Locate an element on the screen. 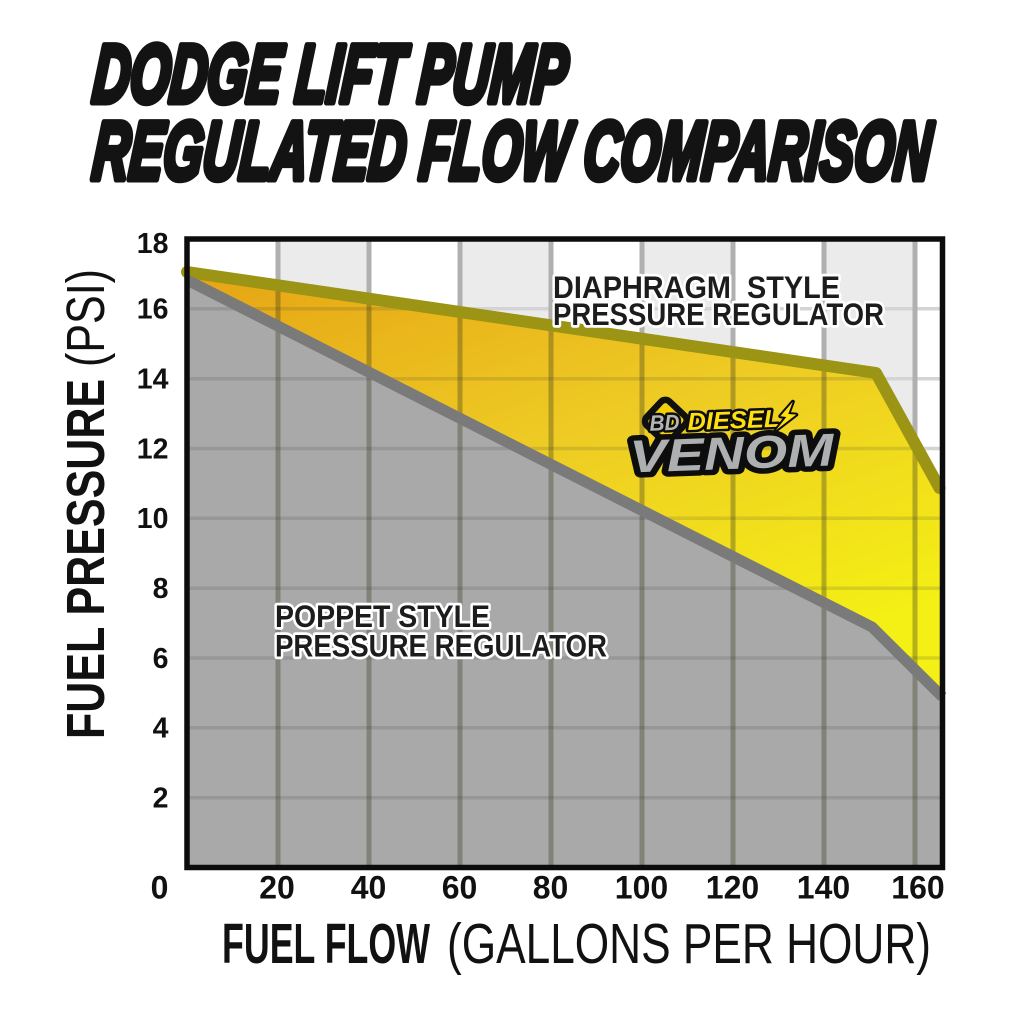 This screenshot has height=1024, width=1024. svg-text: 20 is located at coordinates (277, 888).